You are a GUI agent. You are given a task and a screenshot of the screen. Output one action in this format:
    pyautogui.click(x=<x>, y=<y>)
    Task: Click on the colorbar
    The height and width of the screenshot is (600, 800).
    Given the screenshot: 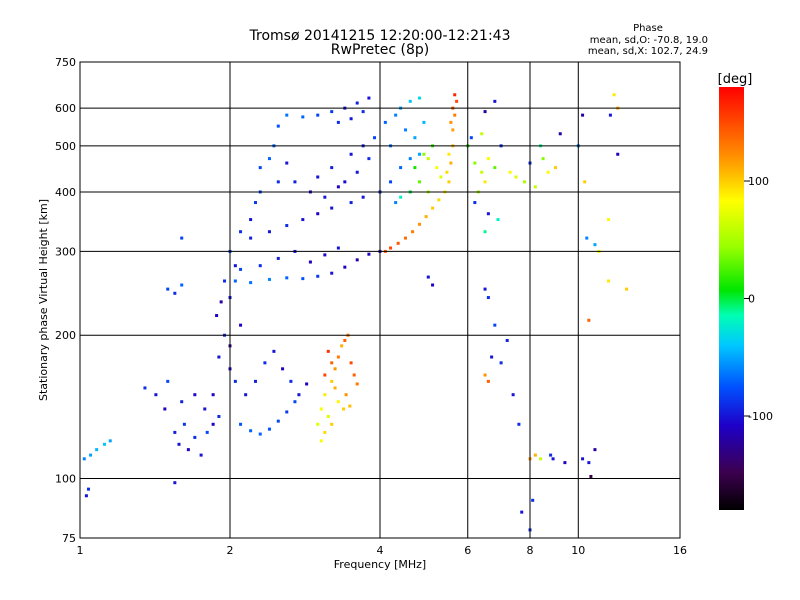 What is the action you would take?
    pyautogui.click(x=731, y=298)
    